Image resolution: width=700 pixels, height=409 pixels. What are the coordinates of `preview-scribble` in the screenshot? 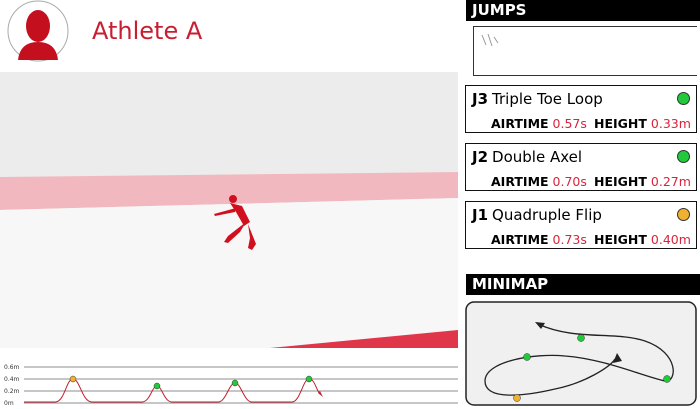 It's located at (490, 40).